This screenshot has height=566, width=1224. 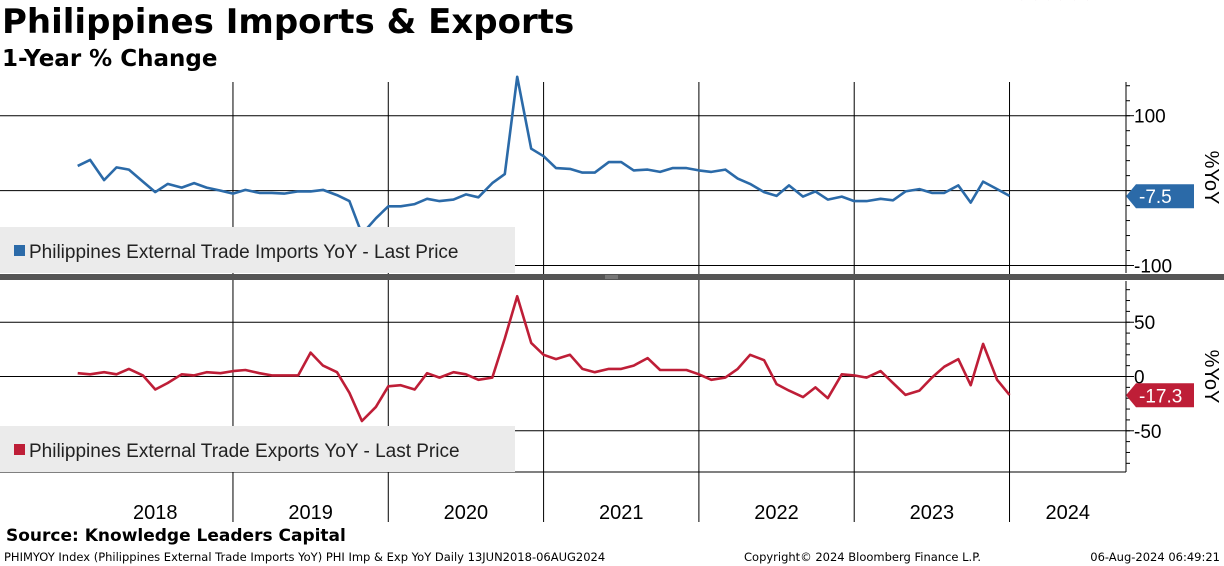 I want to click on panel-divider, so click(x=612, y=277).